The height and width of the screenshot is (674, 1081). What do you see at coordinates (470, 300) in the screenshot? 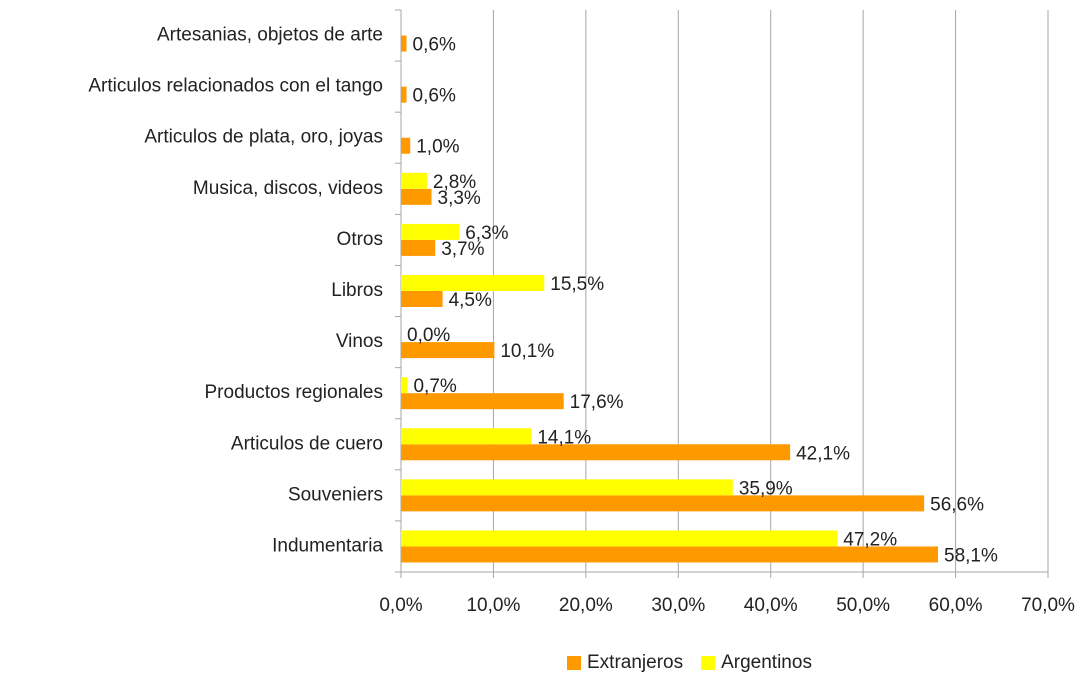
I see `data-label: 4,5%` at bounding box center [470, 300].